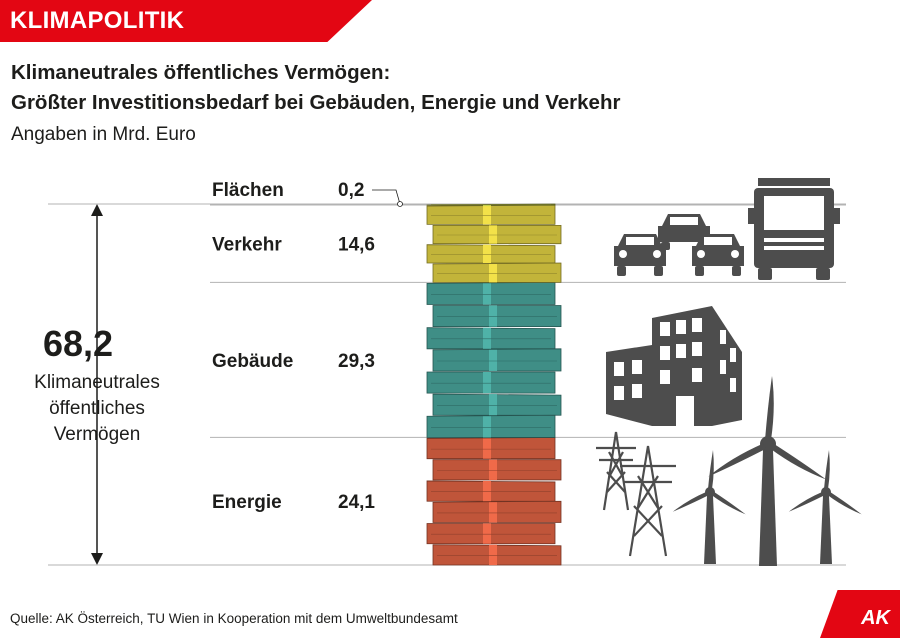 The width and height of the screenshot is (900, 638). Describe the element at coordinates (97, 408) in the screenshot. I see `total-label-line-2: öffentliches` at that location.